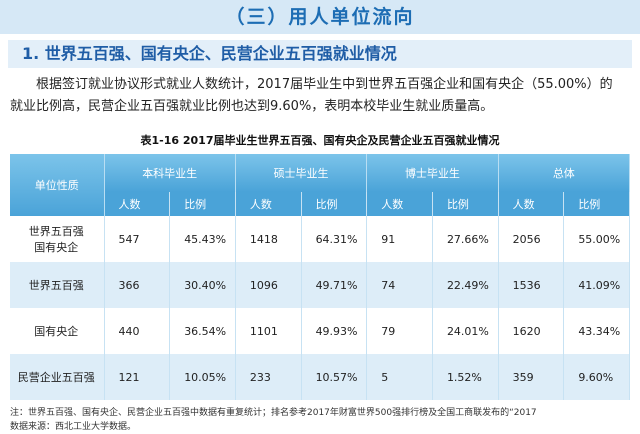 The width and height of the screenshot is (640, 434). I want to click on table-cell: 9.60%, so click(596, 377).